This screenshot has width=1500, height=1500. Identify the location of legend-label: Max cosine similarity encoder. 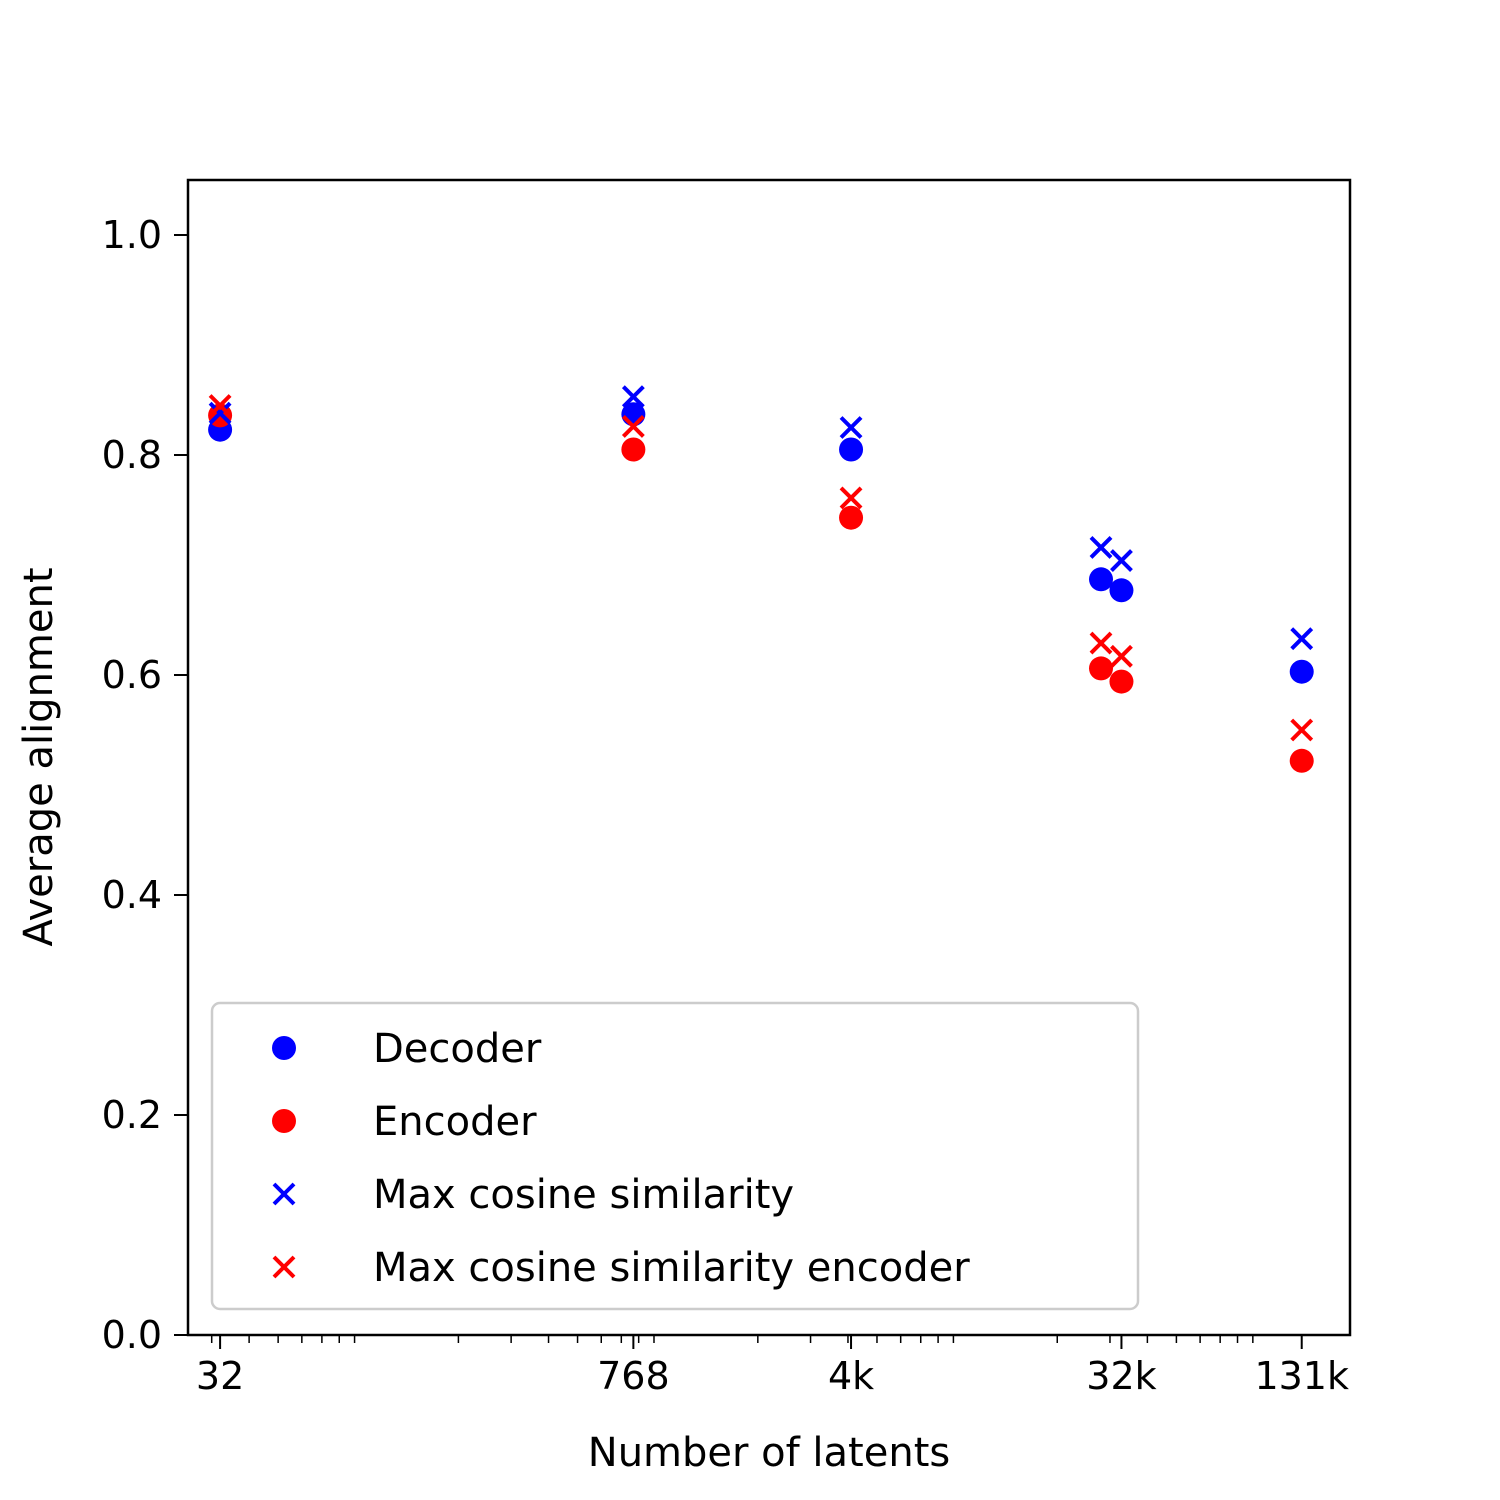
(671, 1268).